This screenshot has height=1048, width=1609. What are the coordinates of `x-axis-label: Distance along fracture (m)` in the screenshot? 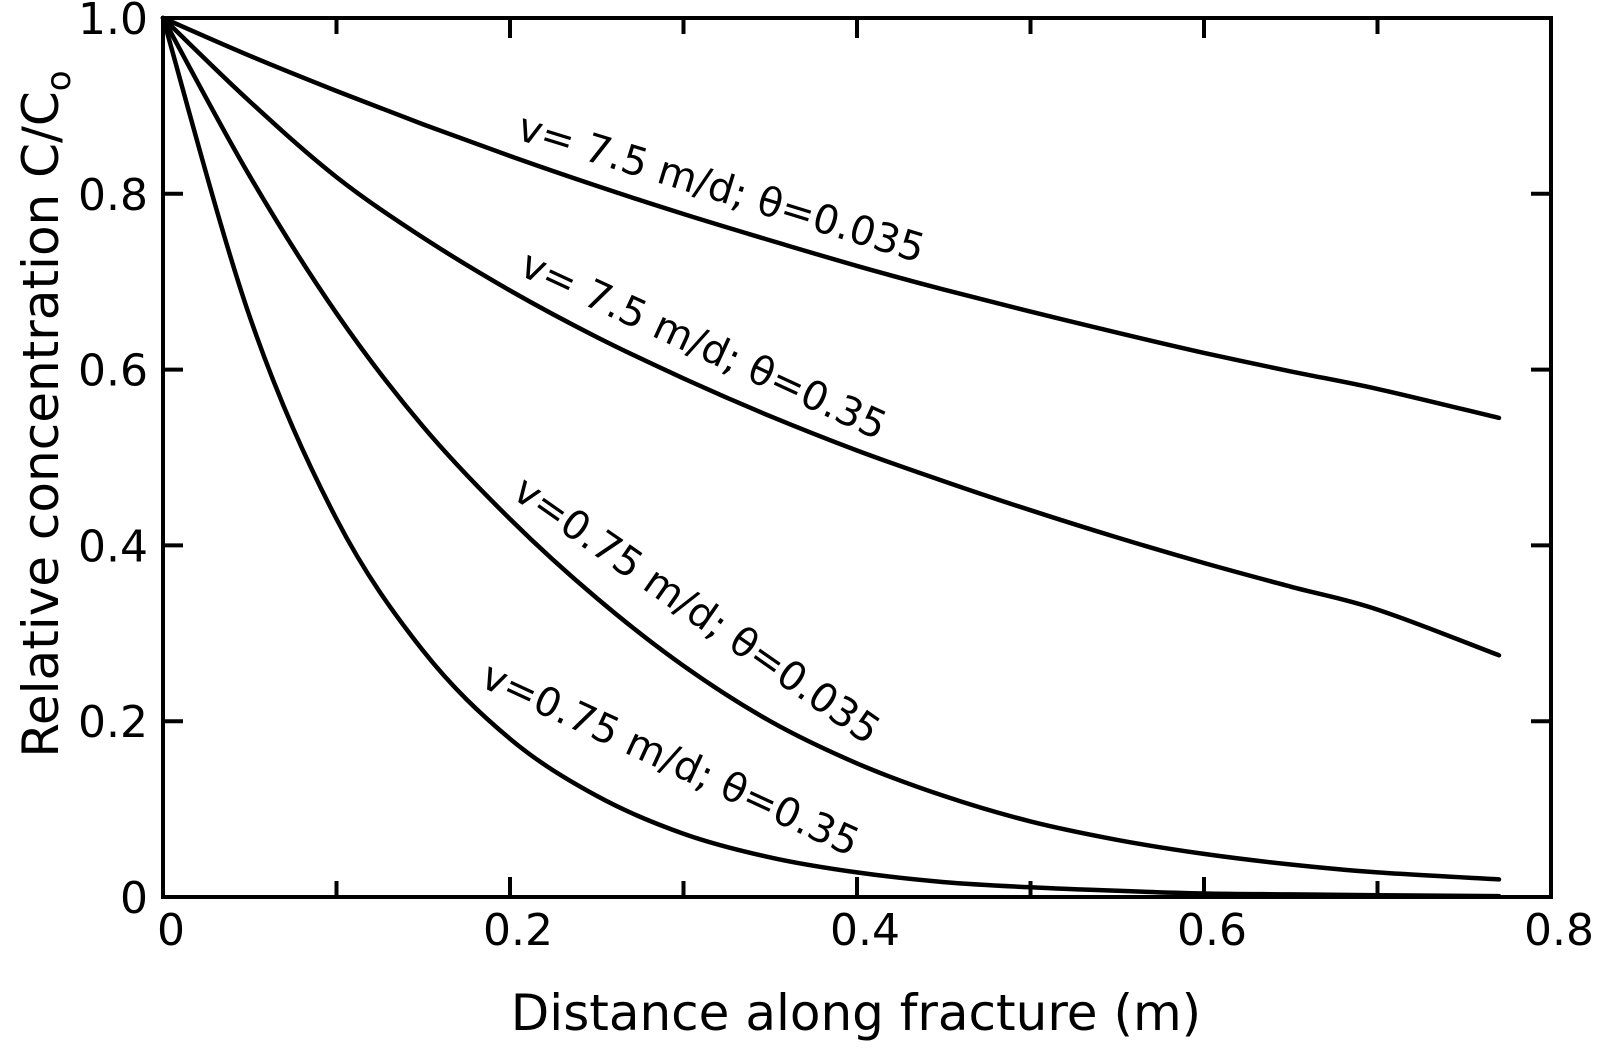 It's located at (856, 1013).